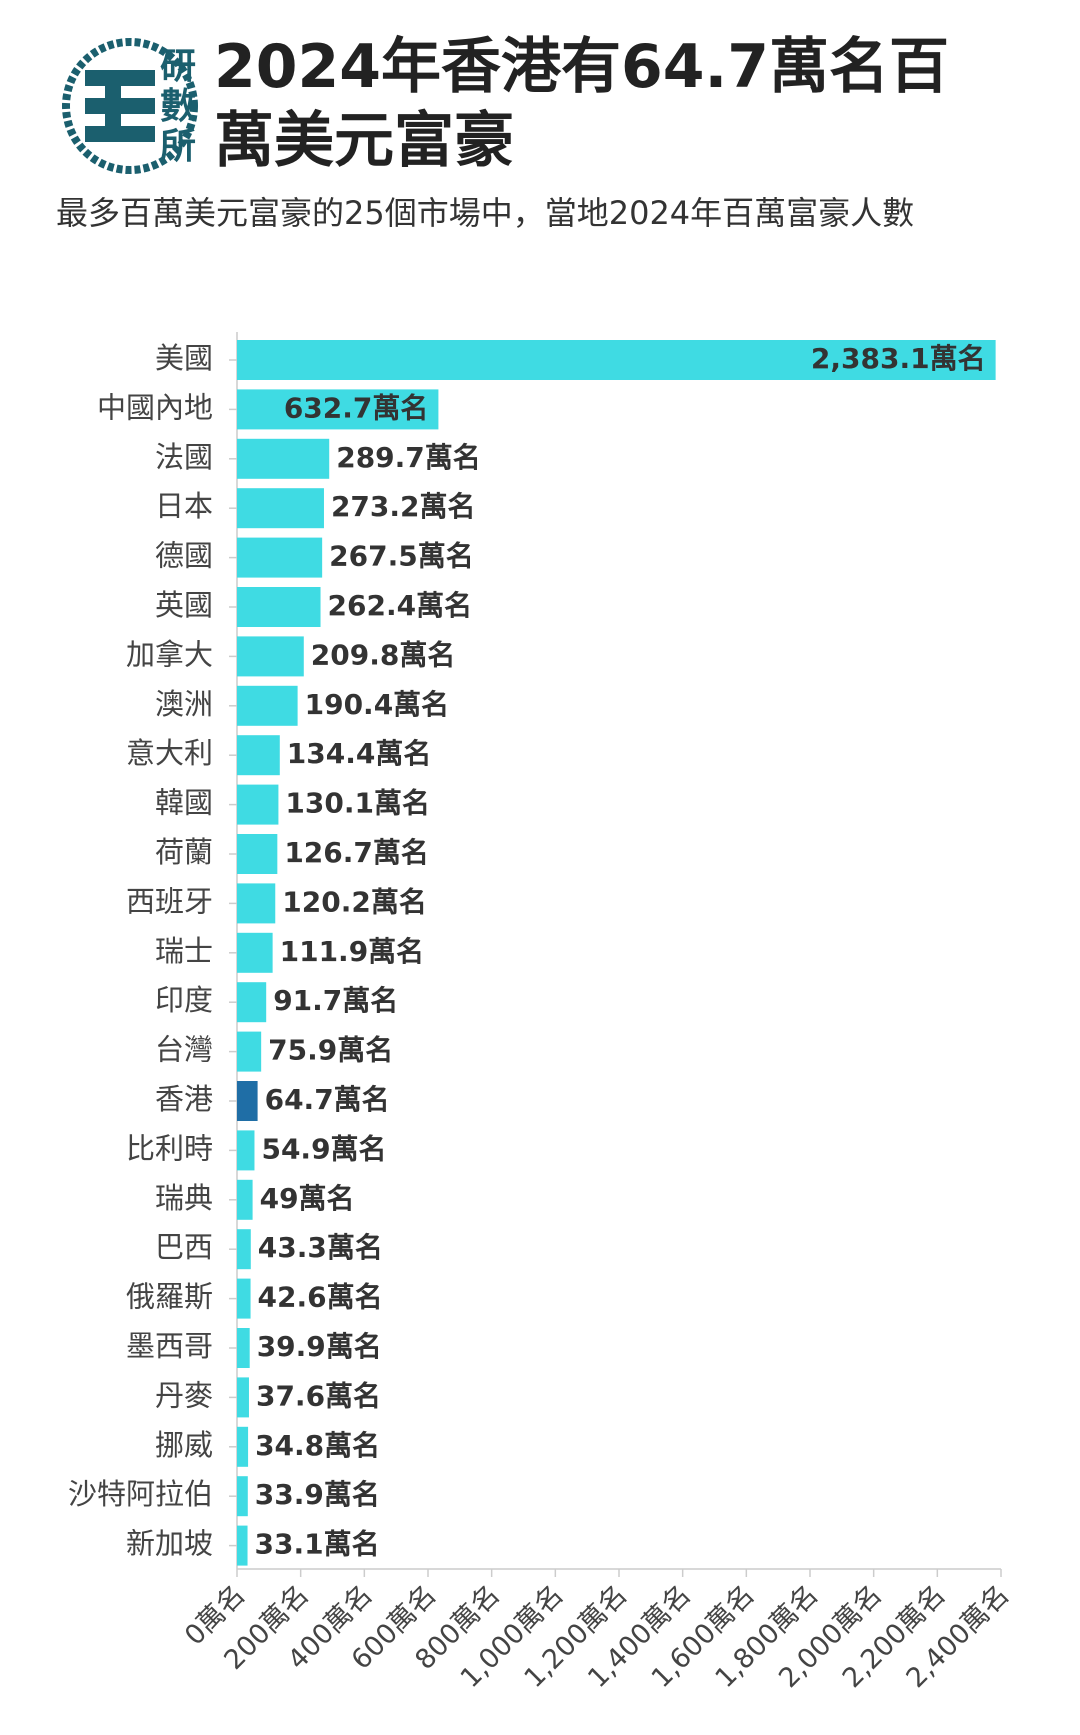  I want to click on y-tick-label: 瑞士, so click(184, 951).